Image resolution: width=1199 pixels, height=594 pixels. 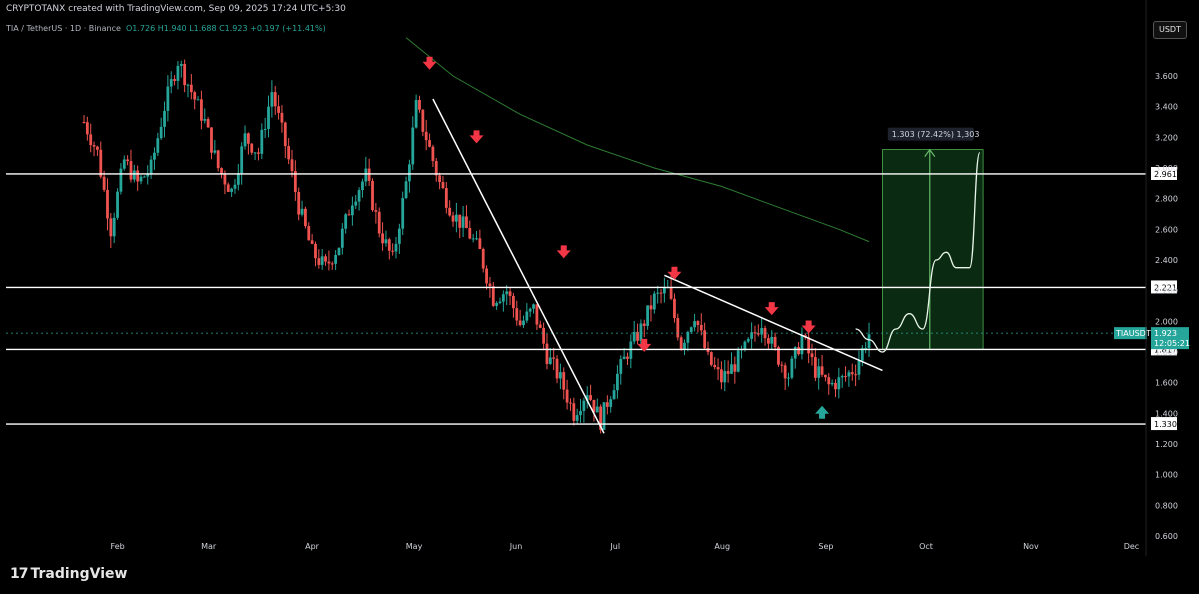 What do you see at coordinates (19, 574) in the screenshot?
I see `tradingview-logo-icon: 17` at bounding box center [19, 574].